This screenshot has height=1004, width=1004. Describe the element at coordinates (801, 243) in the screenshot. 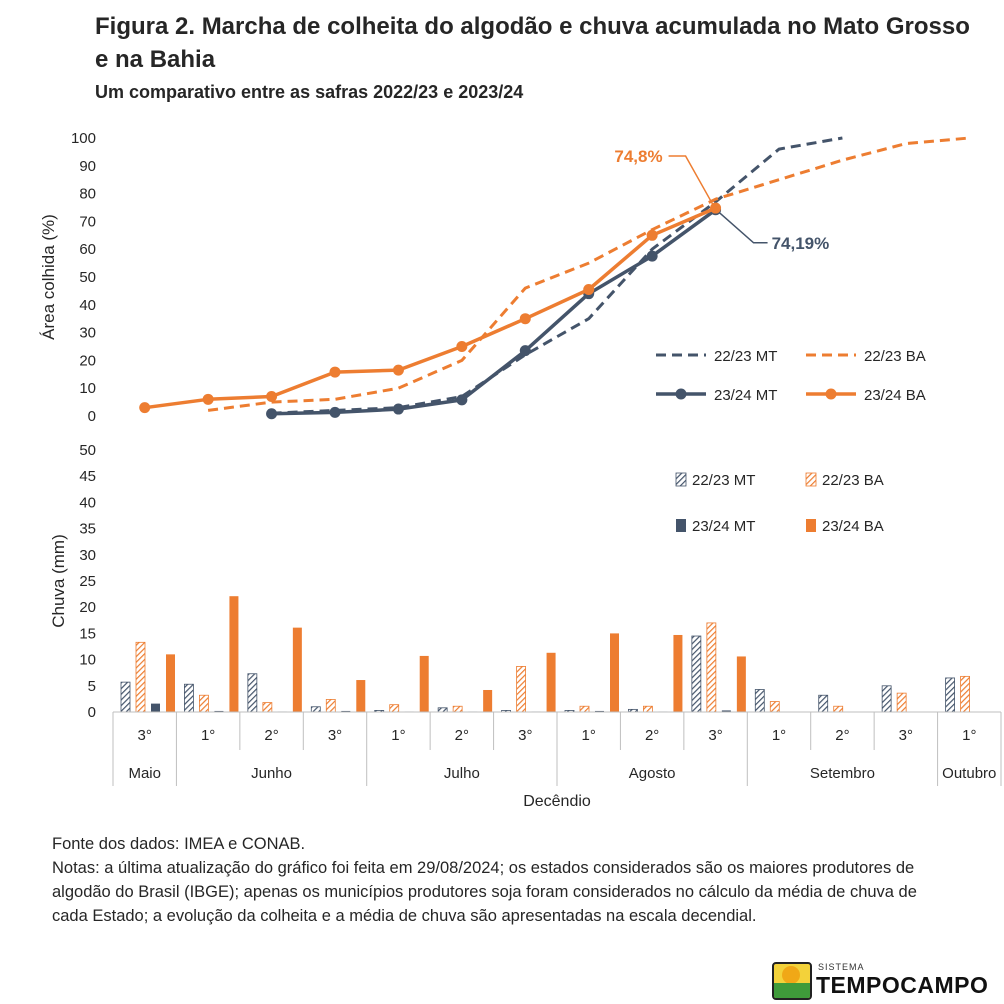

I see `annotation-label: 74,19%` at that location.